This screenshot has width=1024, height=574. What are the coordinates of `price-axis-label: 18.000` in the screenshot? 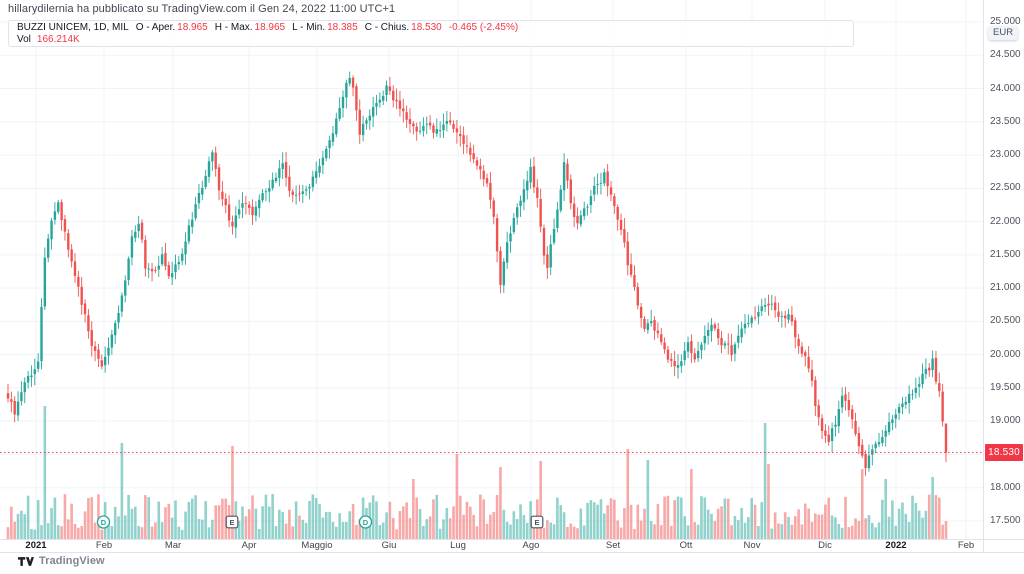 It's located at (1005, 487).